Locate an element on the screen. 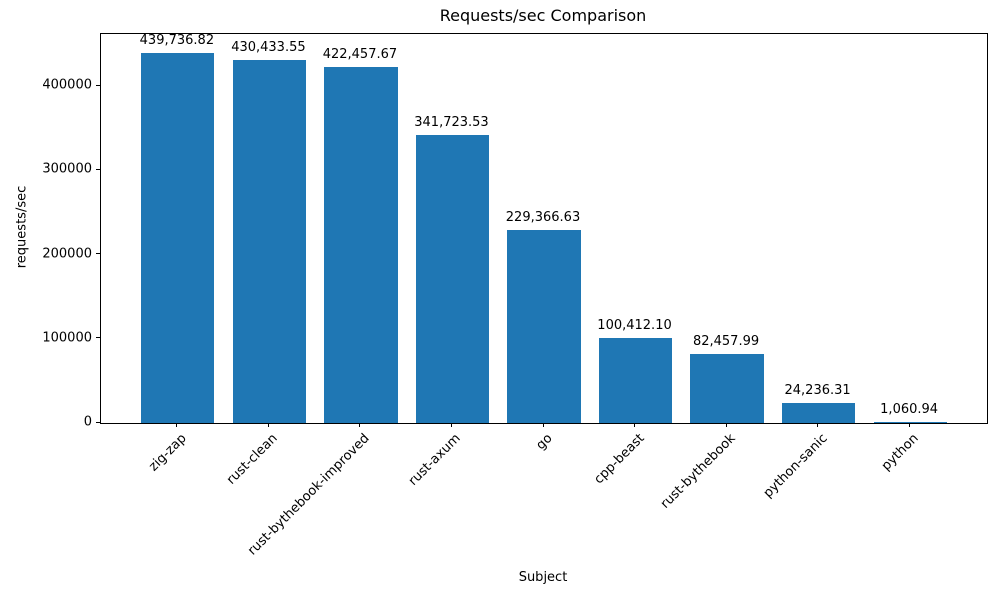  bar-value-label: 82,457.99 is located at coordinates (726, 341).